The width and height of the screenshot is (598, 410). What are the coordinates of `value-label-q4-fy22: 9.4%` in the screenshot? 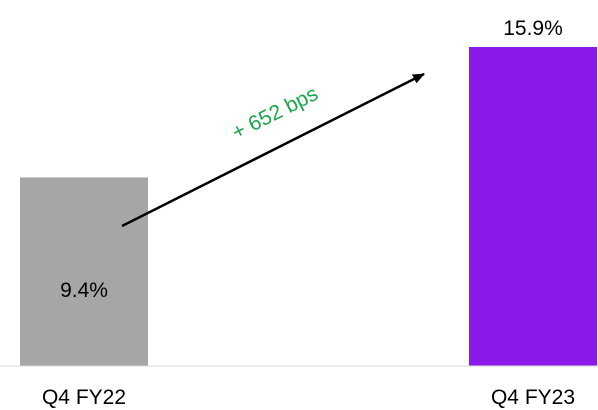 It's located at (84, 290).